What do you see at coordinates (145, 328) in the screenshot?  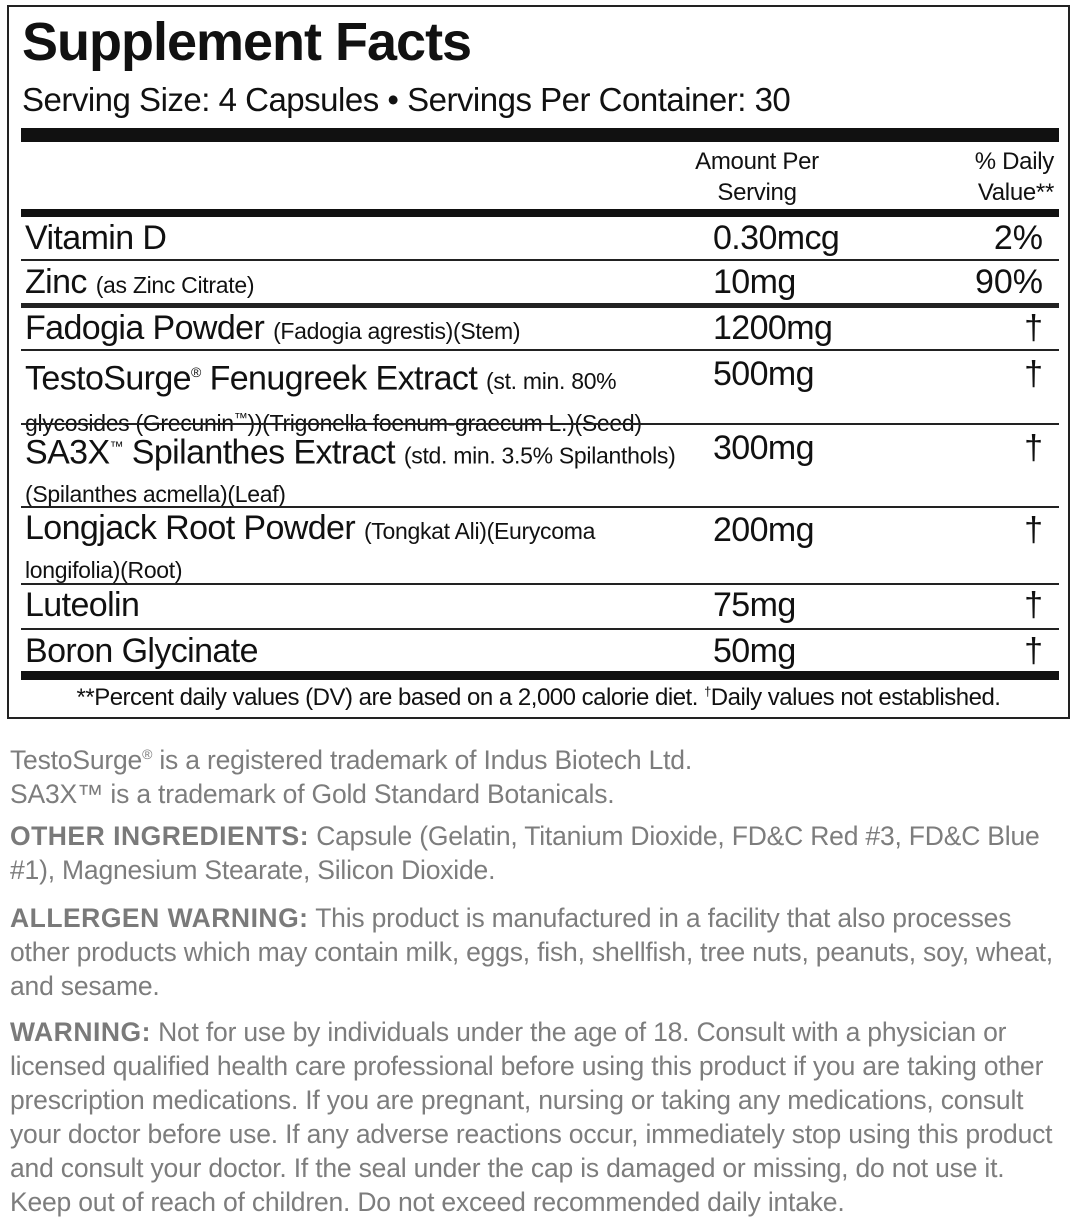 I see `nutrient-name: Fadogia Powder` at bounding box center [145, 328].